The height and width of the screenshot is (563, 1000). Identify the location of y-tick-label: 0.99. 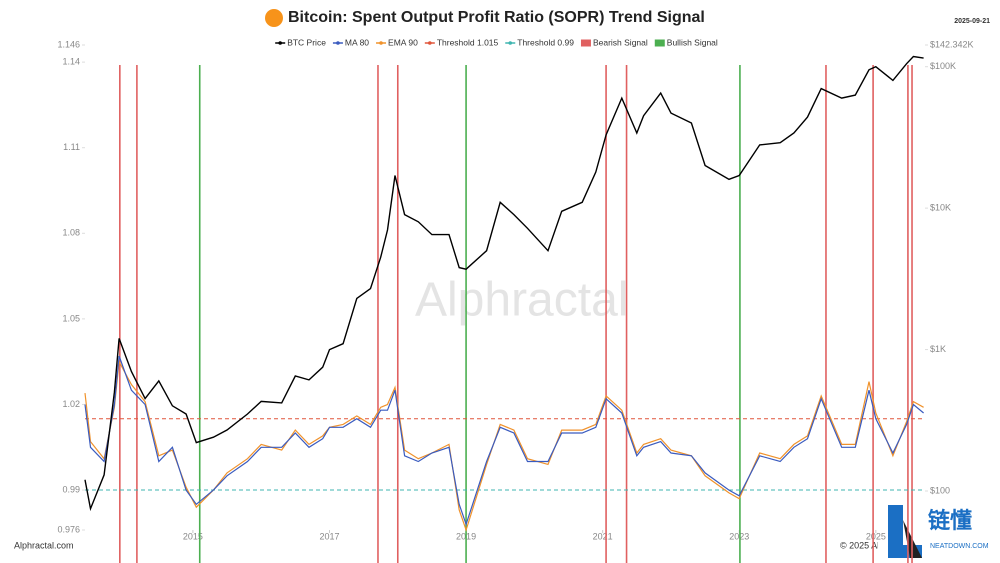
(71, 489).